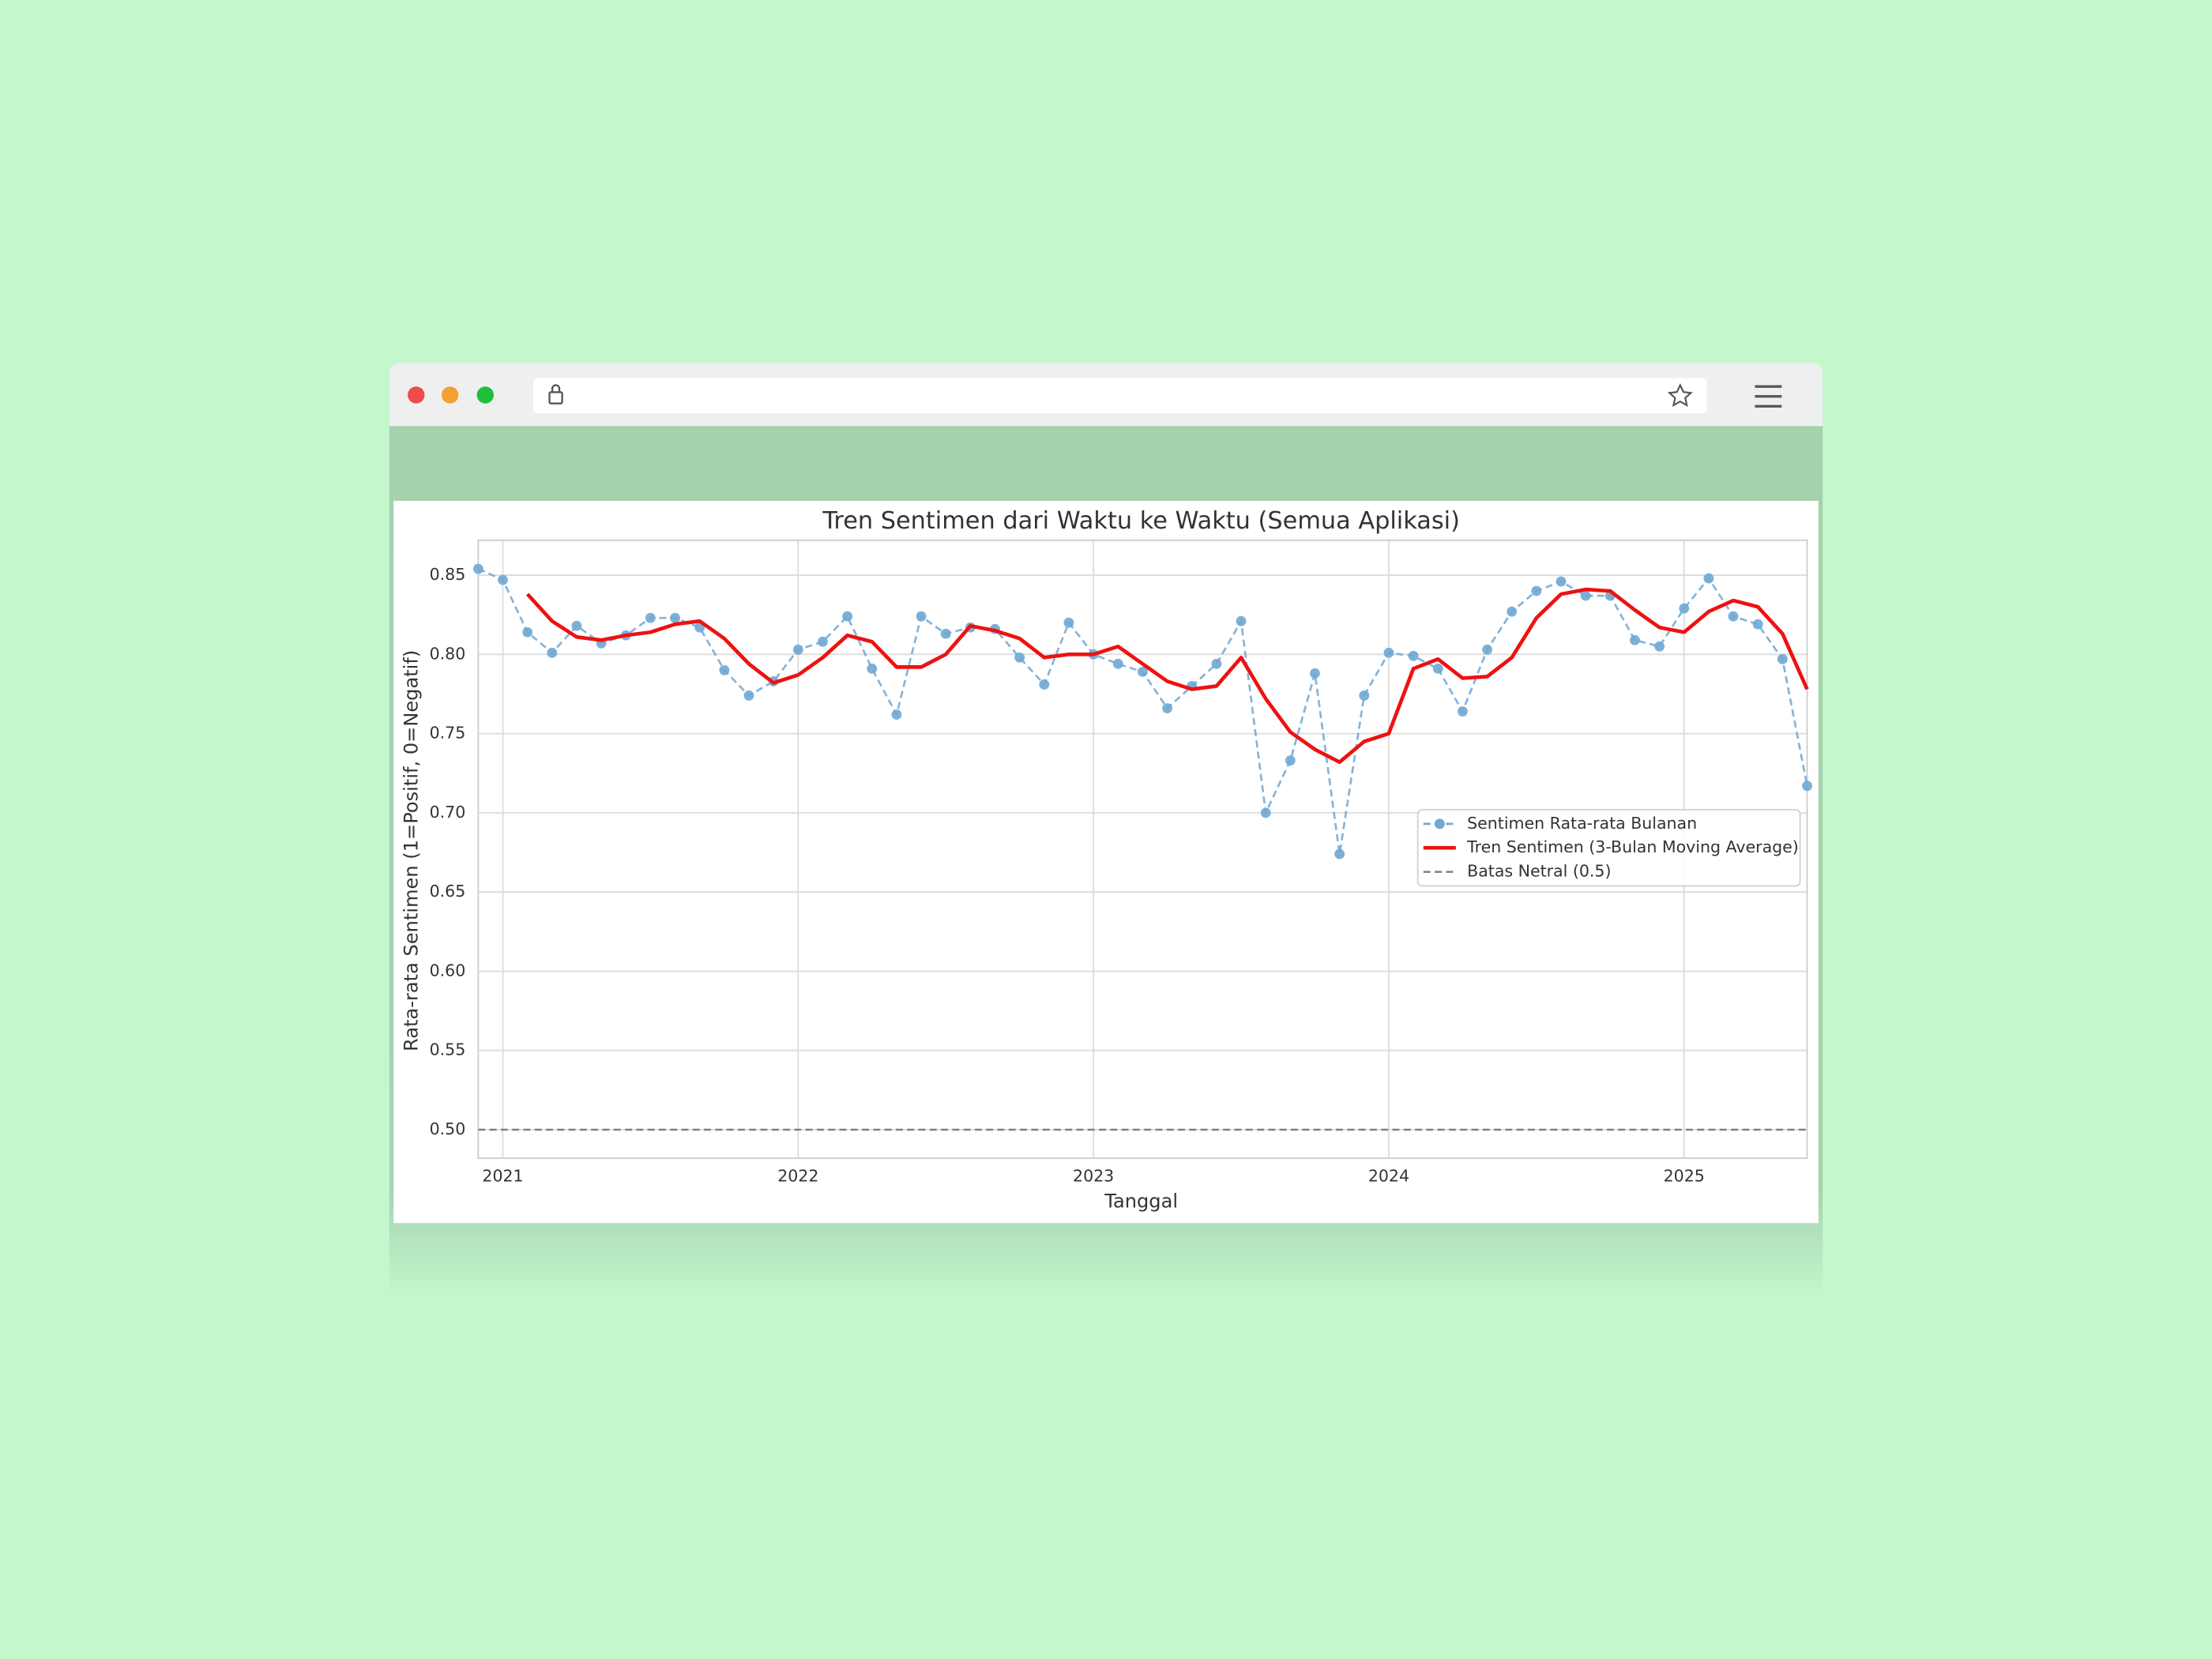 This screenshot has height=1659, width=2212. Describe the element at coordinates (797, 1175) in the screenshot. I see `x-tick-label: 2022` at that location.